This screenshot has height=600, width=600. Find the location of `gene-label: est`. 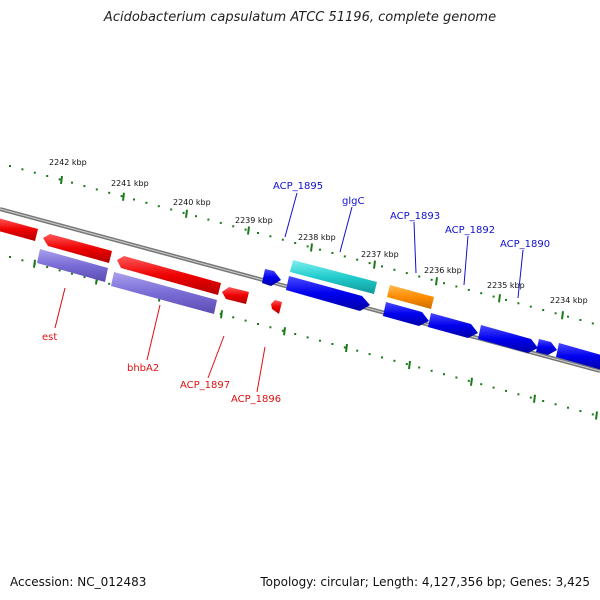

gene-label: est is located at coordinates (49, 337).